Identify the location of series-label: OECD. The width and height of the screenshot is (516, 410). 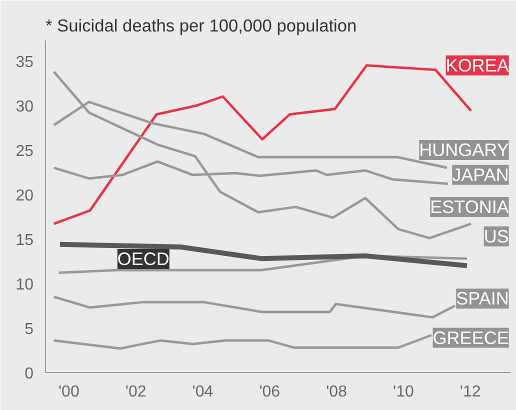
(143, 259).